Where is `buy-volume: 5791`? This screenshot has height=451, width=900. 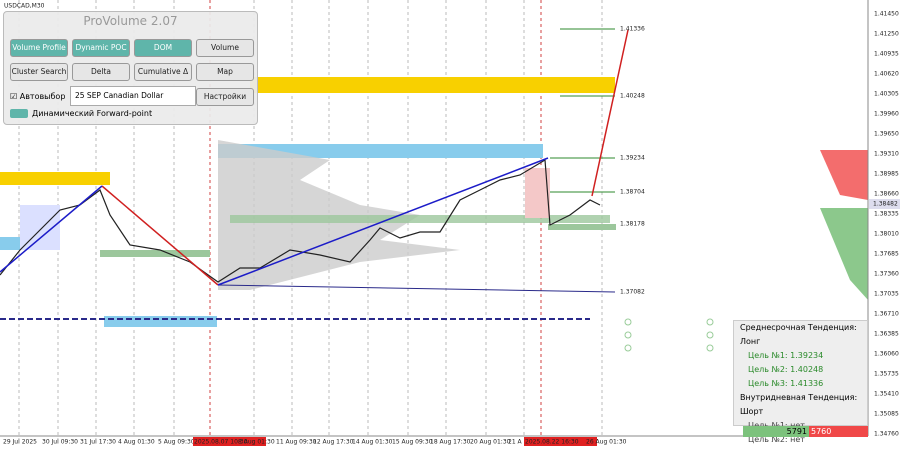 buy-volume: 5791 is located at coordinates (776, 431).